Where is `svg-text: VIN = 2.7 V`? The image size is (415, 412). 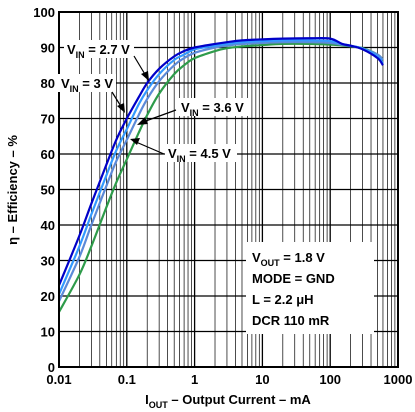 svg-text: VIN = 2.7 V is located at coordinates (98, 51).